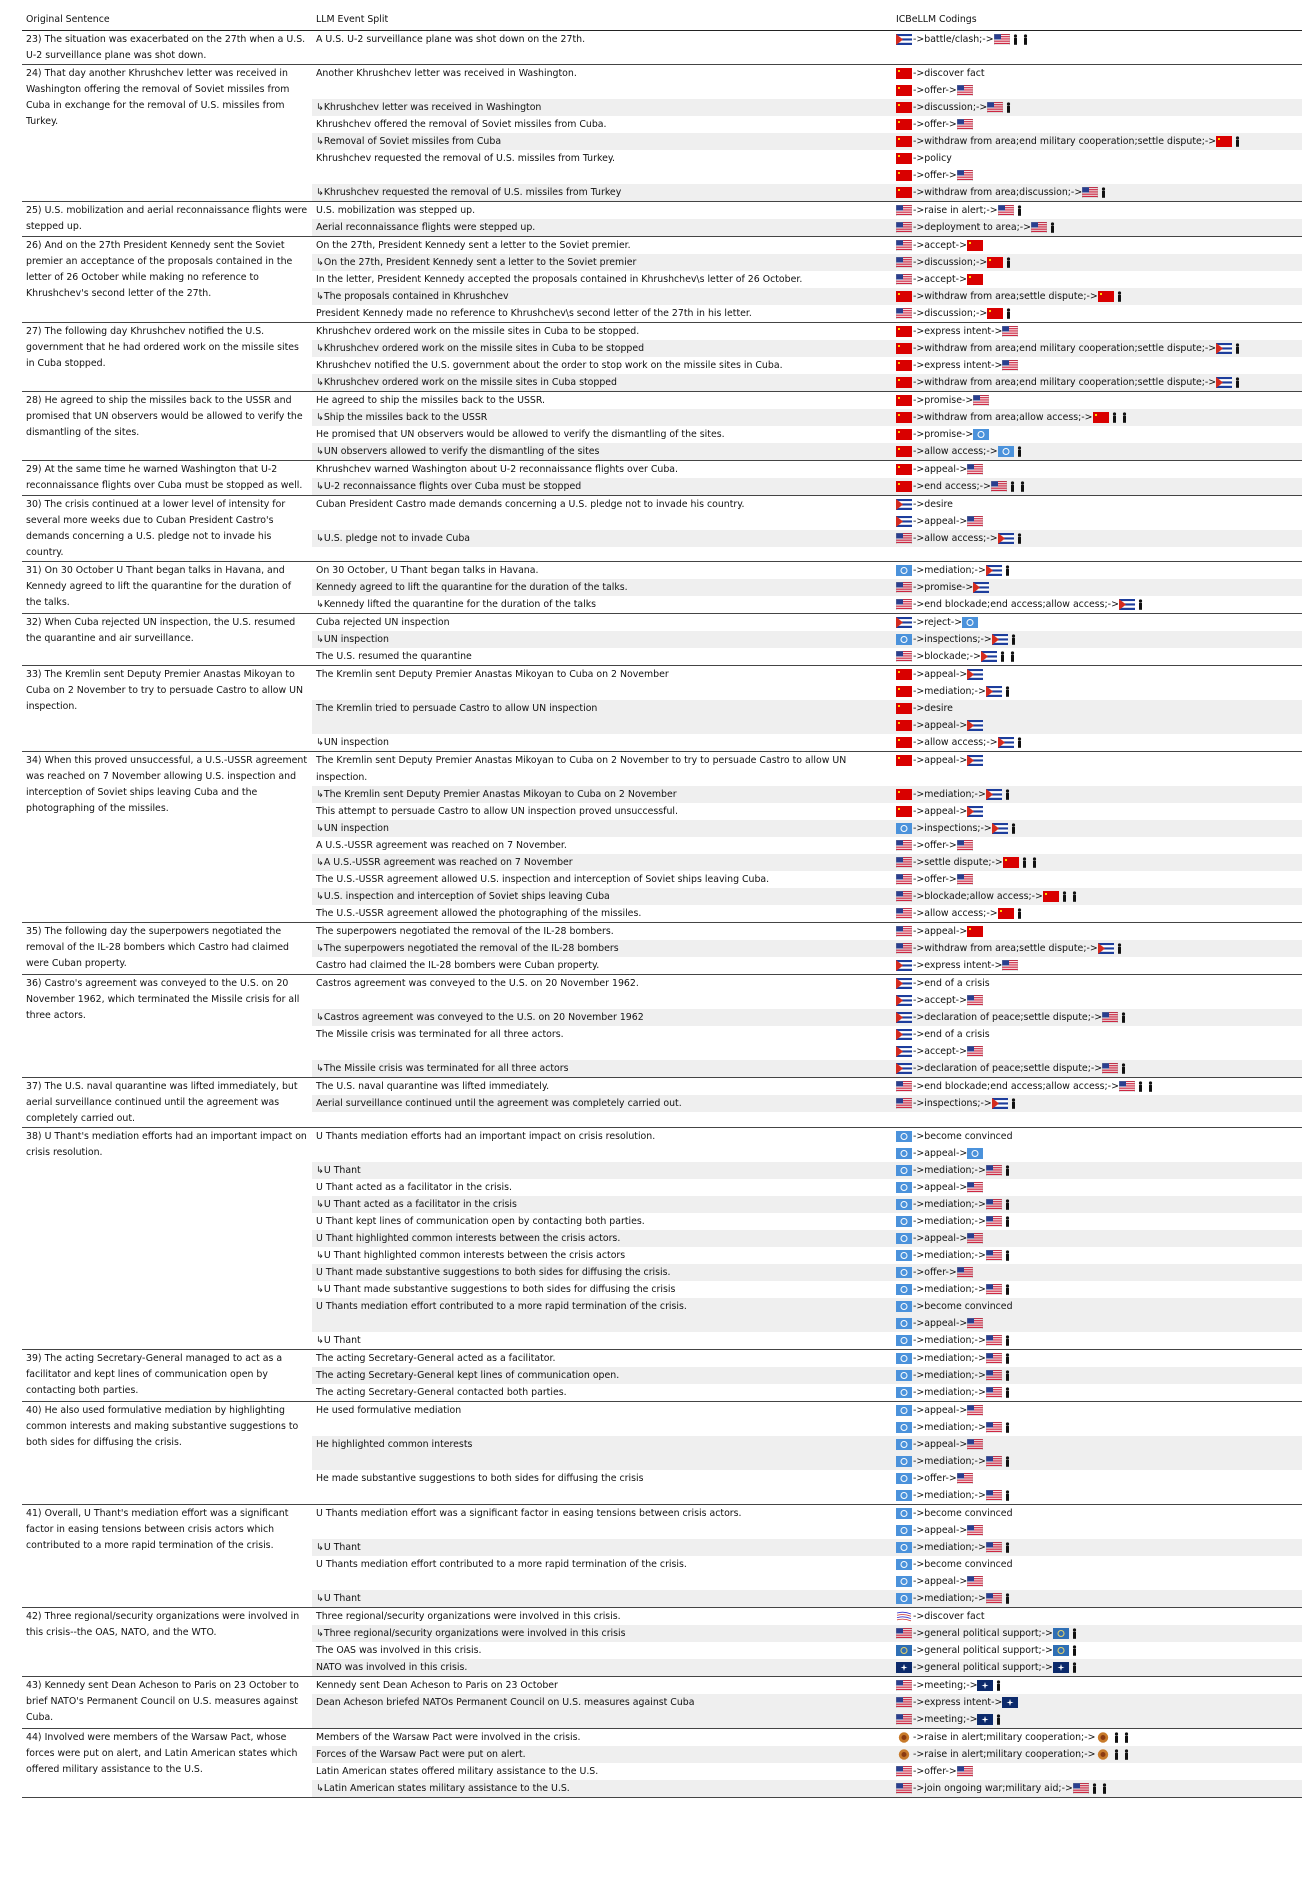  I want to click on event-row: ↳UN inspection ->inspections;->, so click(807, 828).